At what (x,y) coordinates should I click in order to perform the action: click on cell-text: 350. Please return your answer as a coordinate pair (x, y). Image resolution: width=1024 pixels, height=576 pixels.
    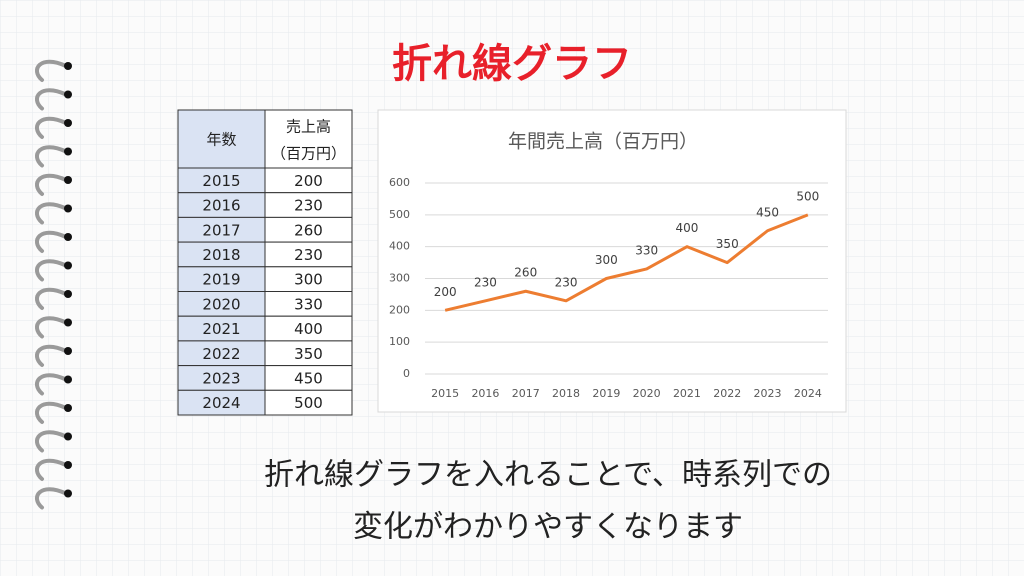
    Looking at the image, I should click on (308, 354).